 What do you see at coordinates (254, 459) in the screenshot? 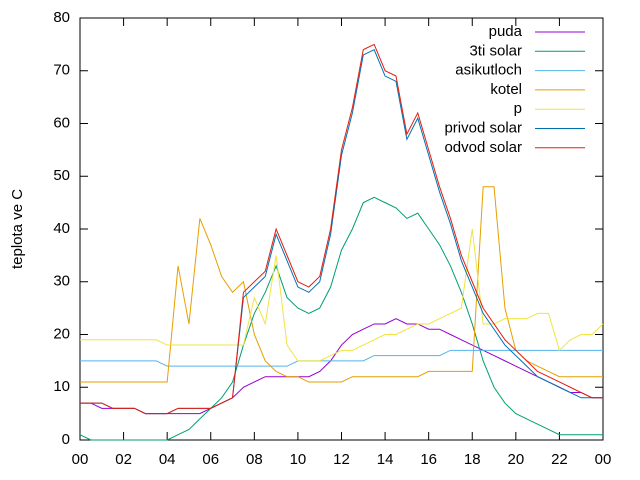
I see `x-tick-label: 08` at bounding box center [254, 459].